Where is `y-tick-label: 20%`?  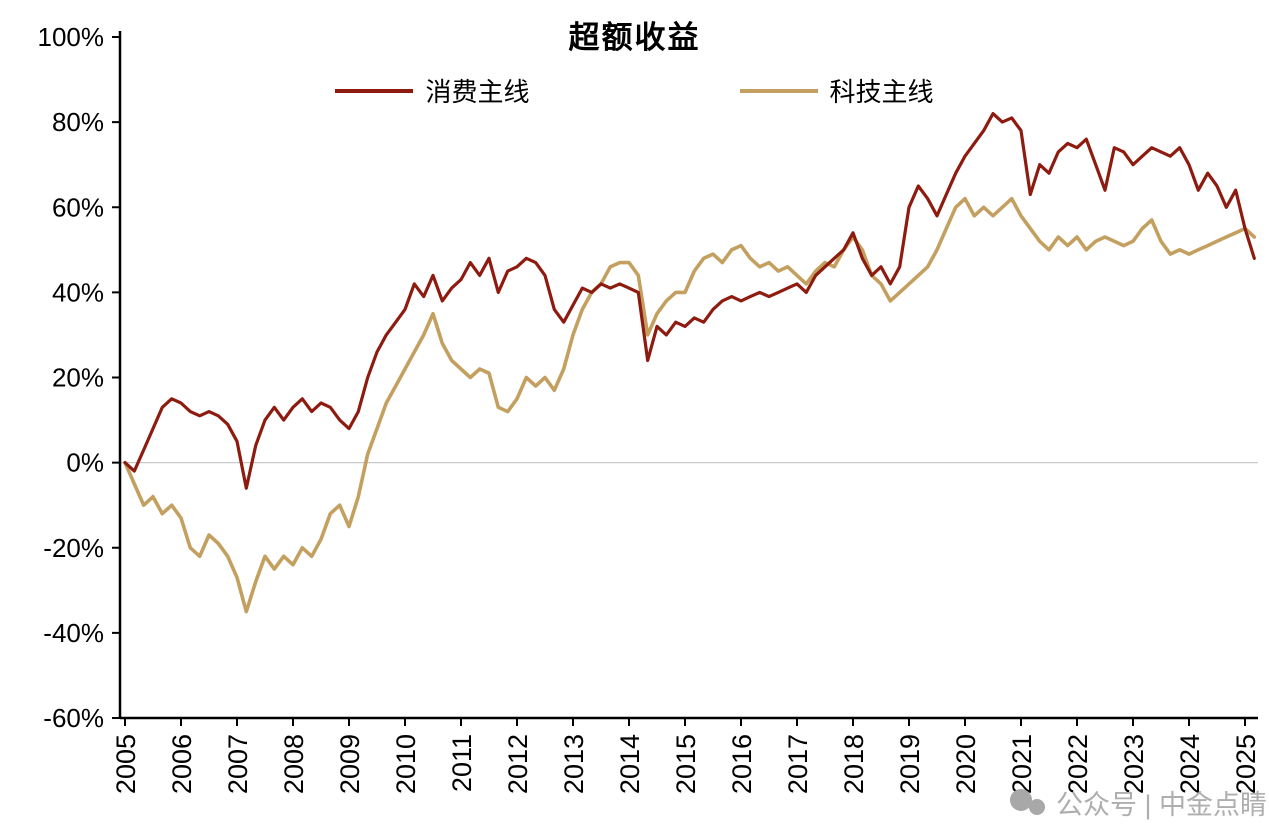 y-tick-label: 20% is located at coordinates (78, 378).